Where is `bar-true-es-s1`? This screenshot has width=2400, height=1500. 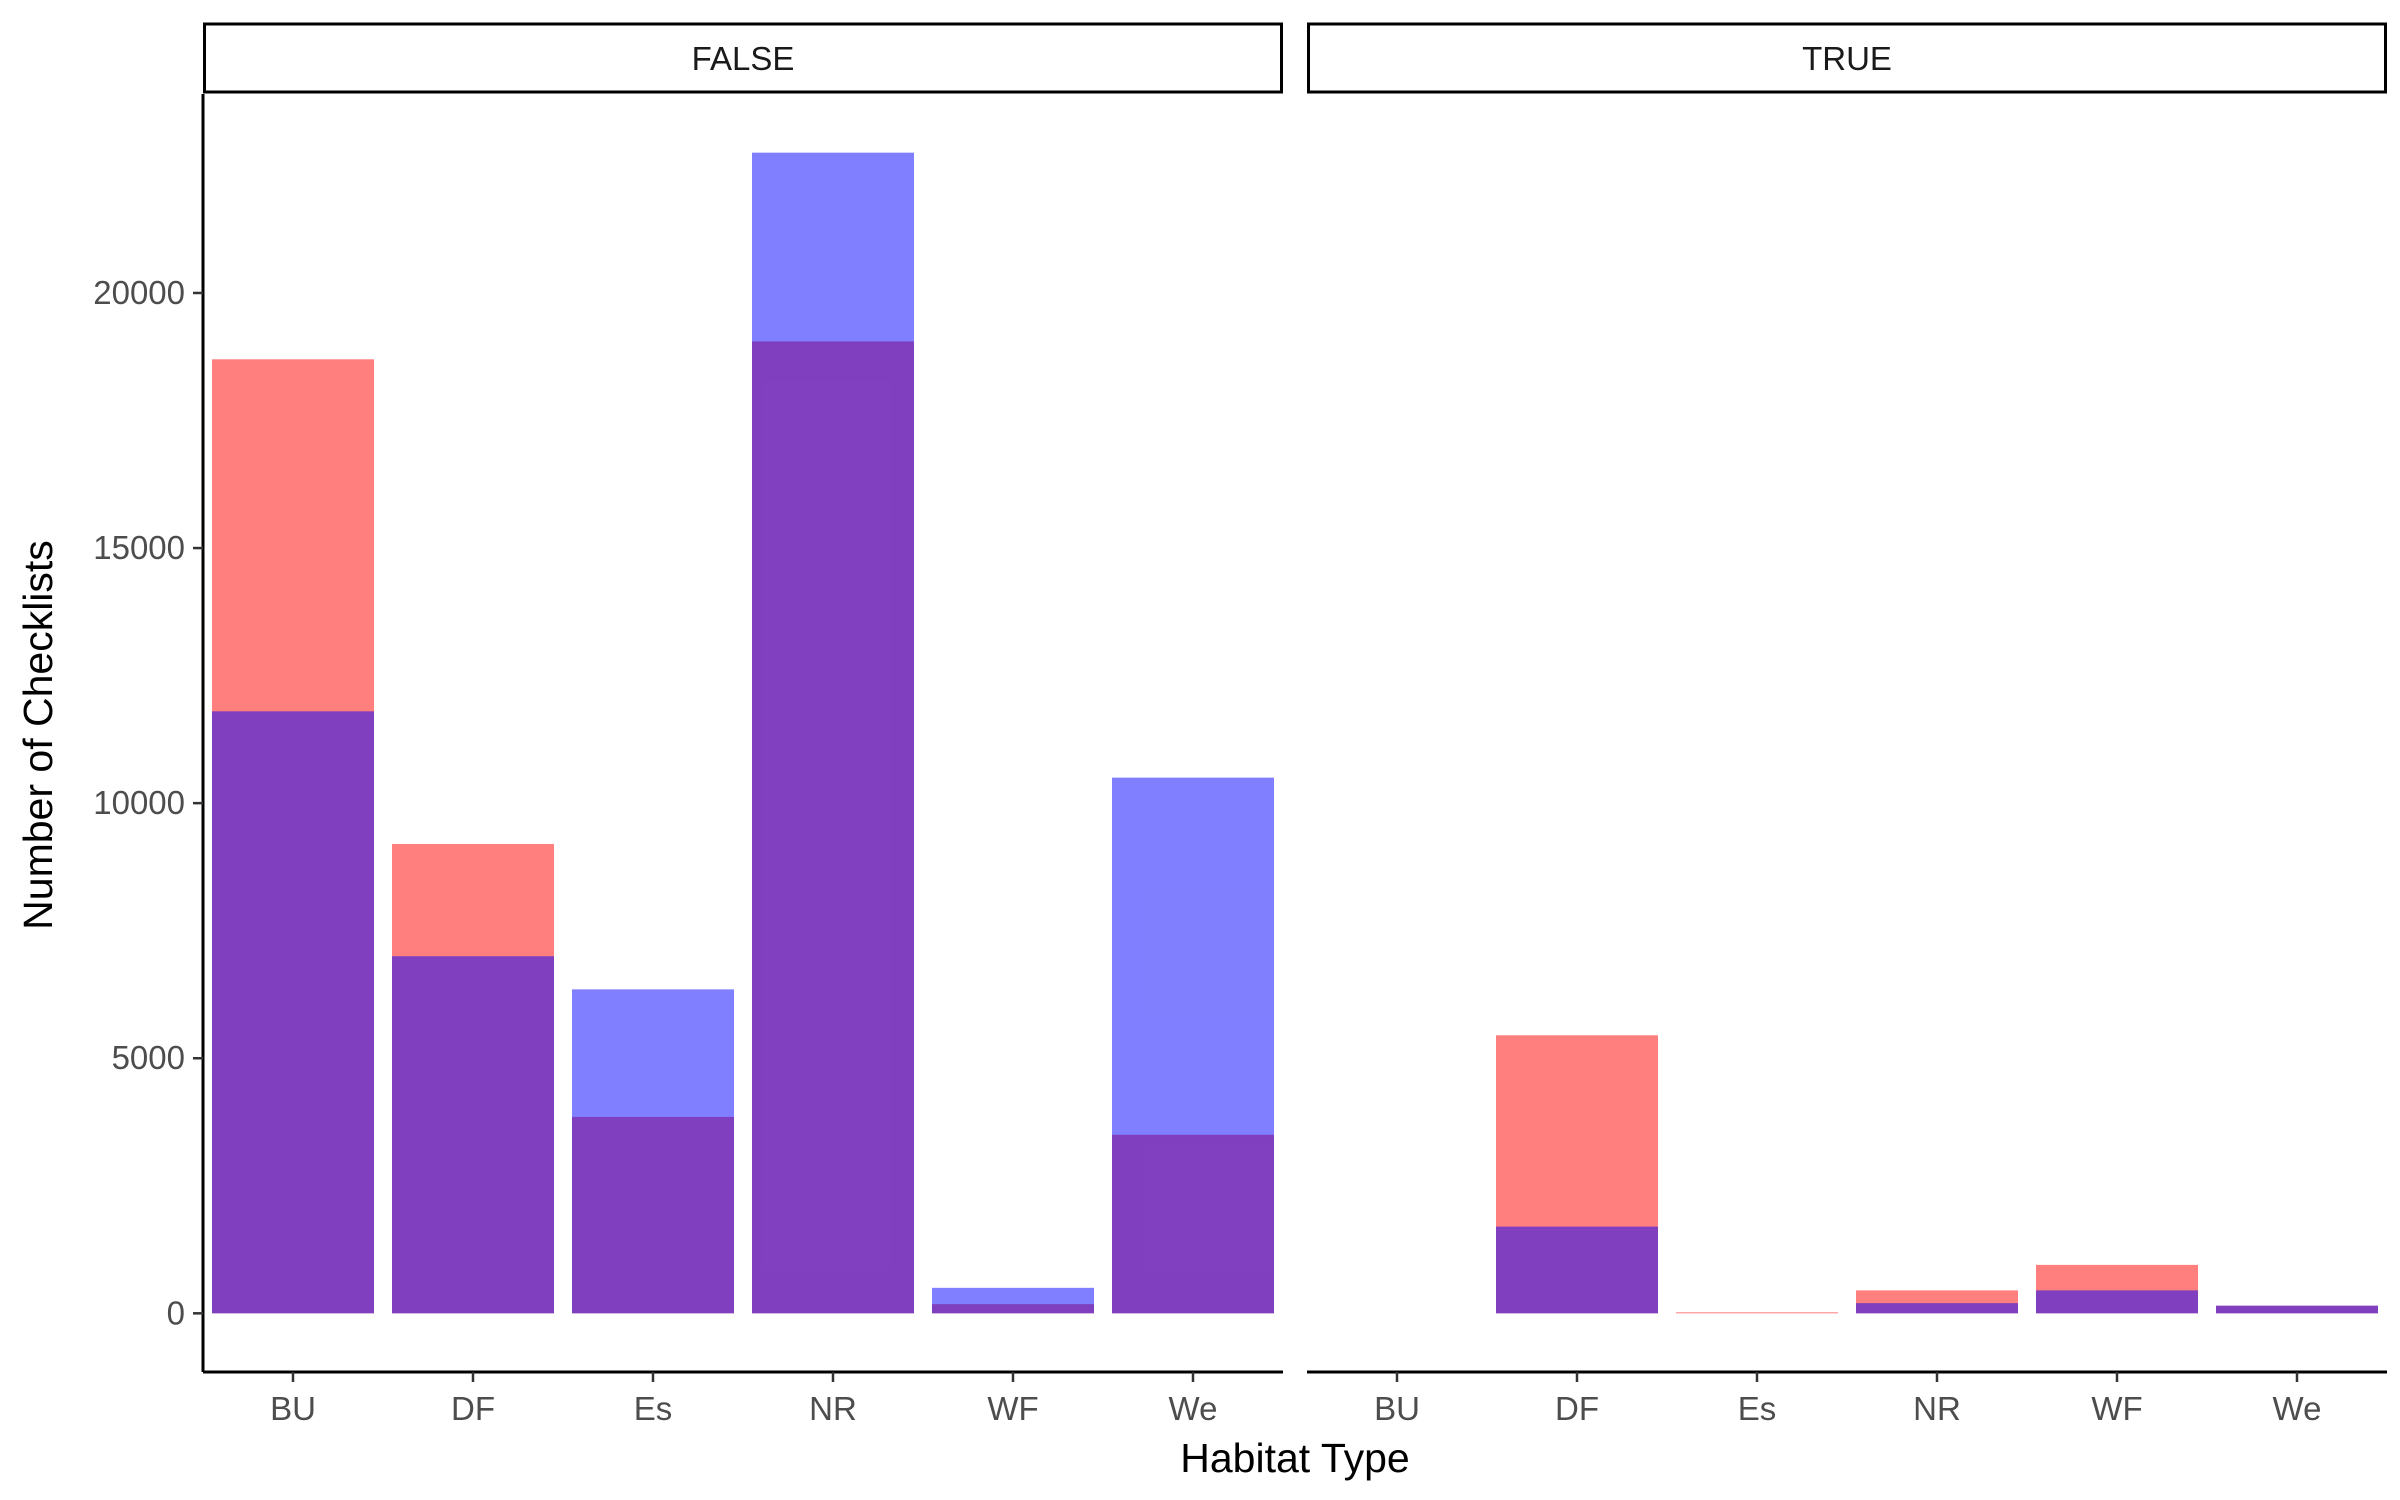
bar-true-es-s1 is located at coordinates (1757, 1313).